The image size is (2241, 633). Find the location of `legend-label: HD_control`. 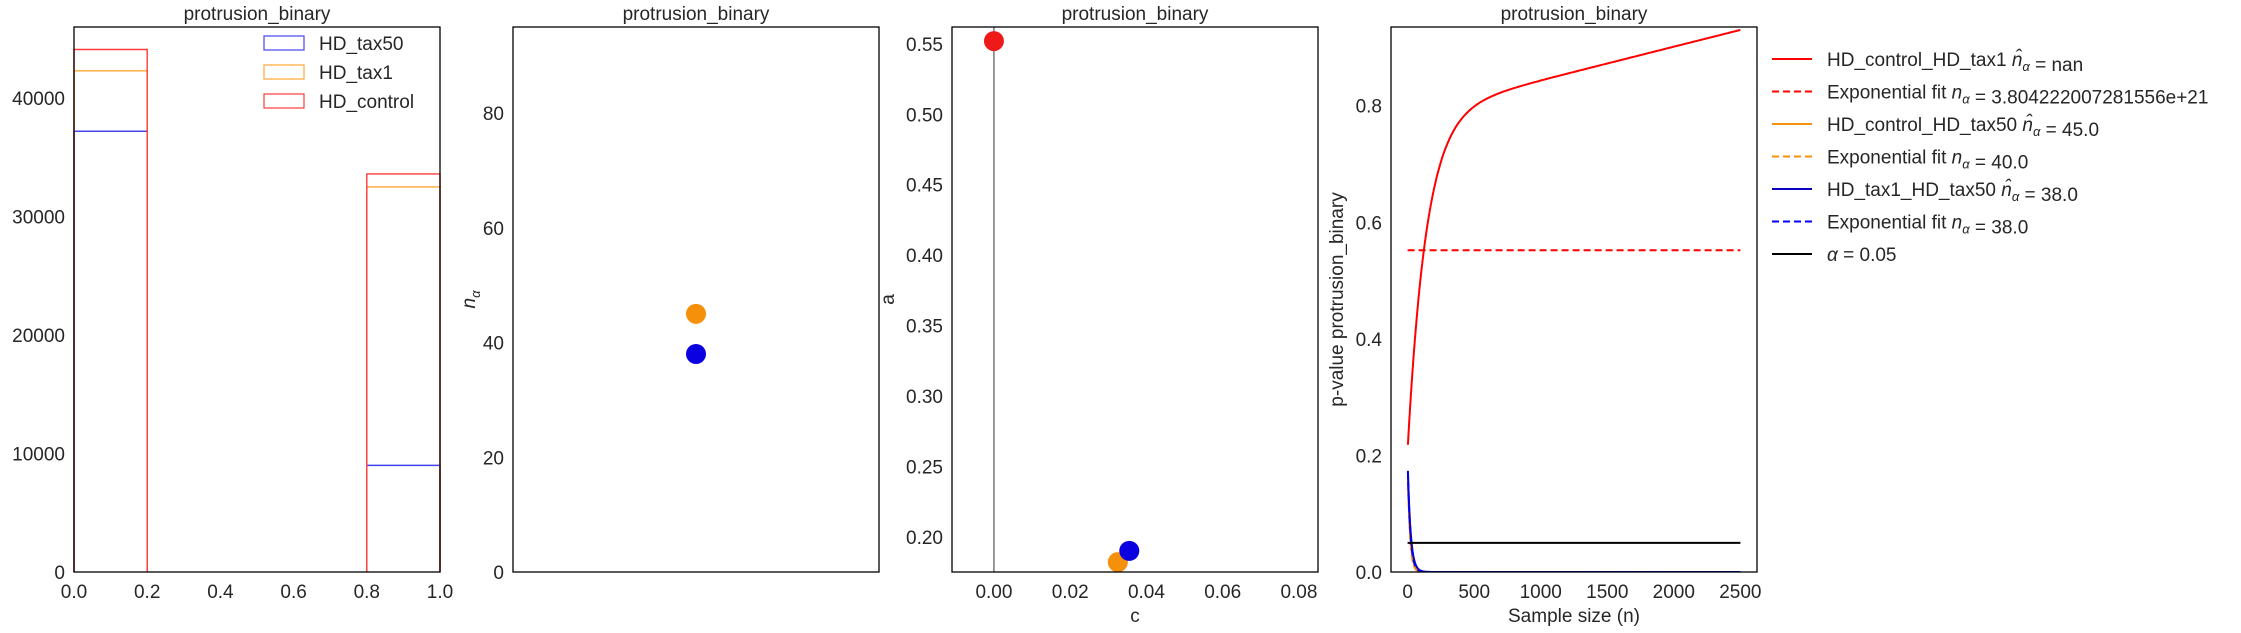

legend-label: HD_control is located at coordinates (366, 102).